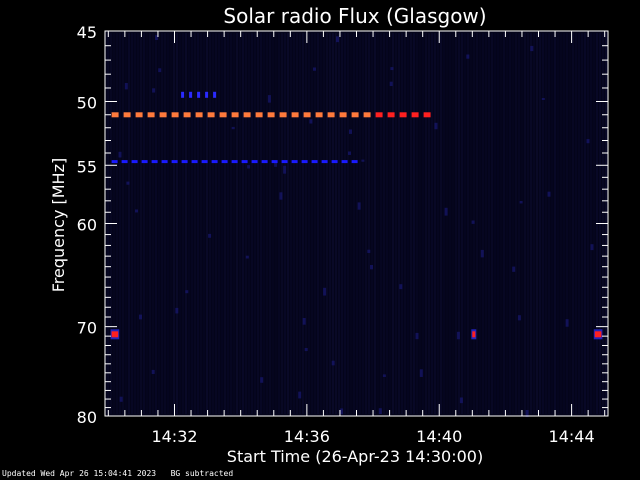 Image resolution: width=640 pixels, height=480 pixels. Describe the element at coordinates (79, 473) in the screenshot. I see `updated-timestamp: Updated Wed Apr 26 15:04:41 2023` at that location.